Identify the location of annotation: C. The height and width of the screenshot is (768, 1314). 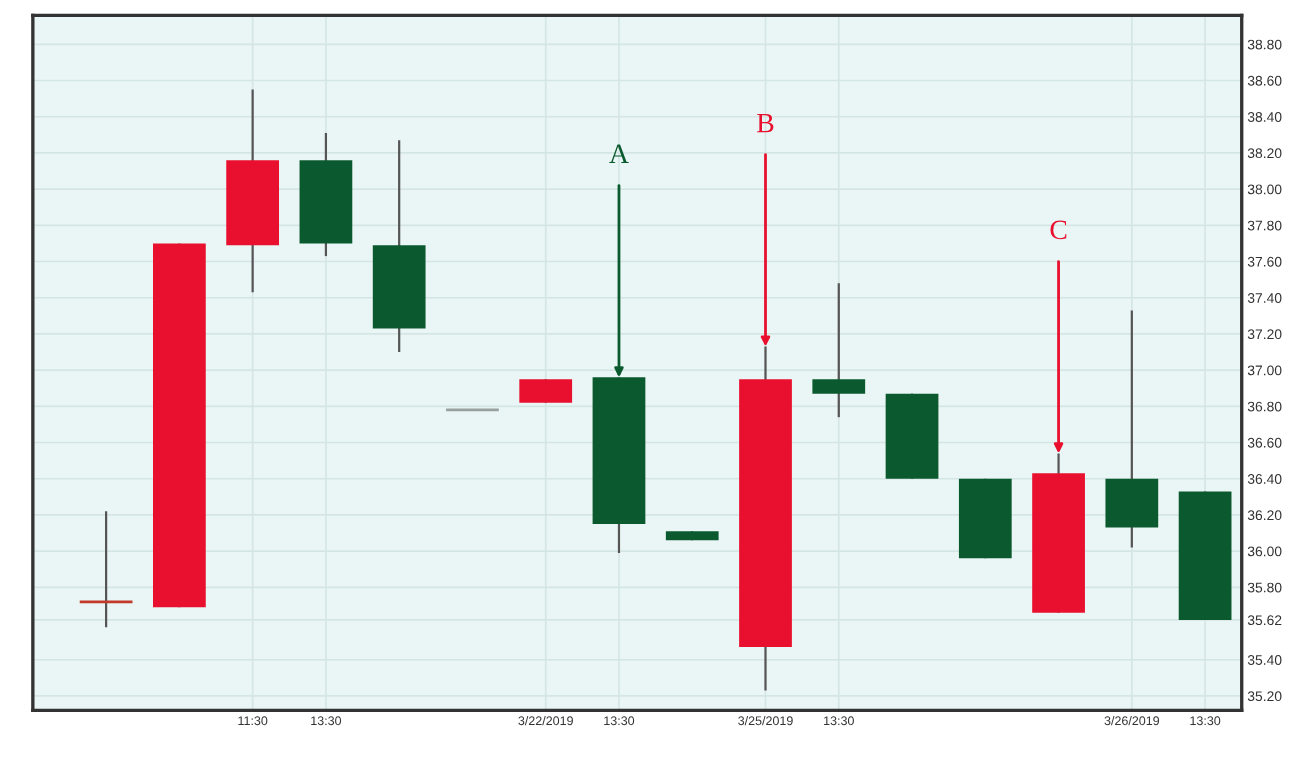
(1058, 230).